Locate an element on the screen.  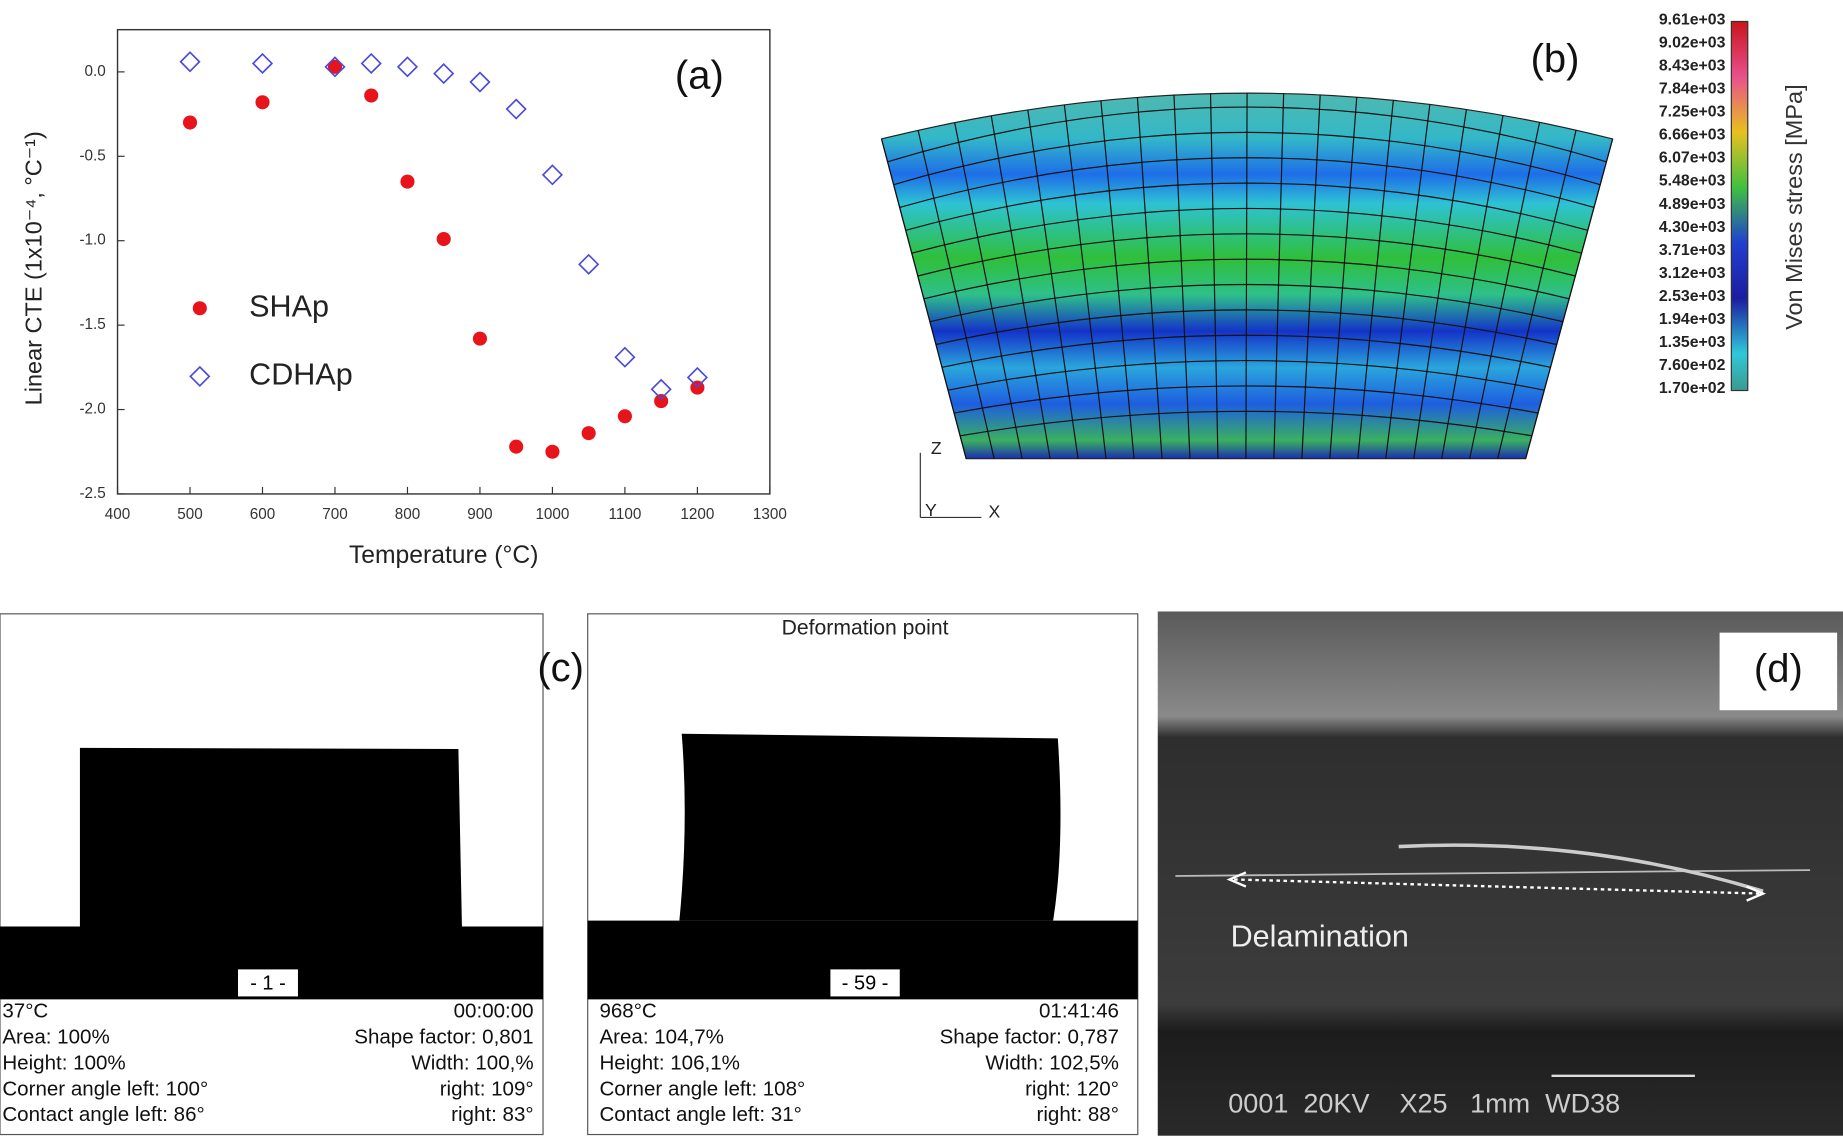
label-box is located at coordinates (1778, 671).